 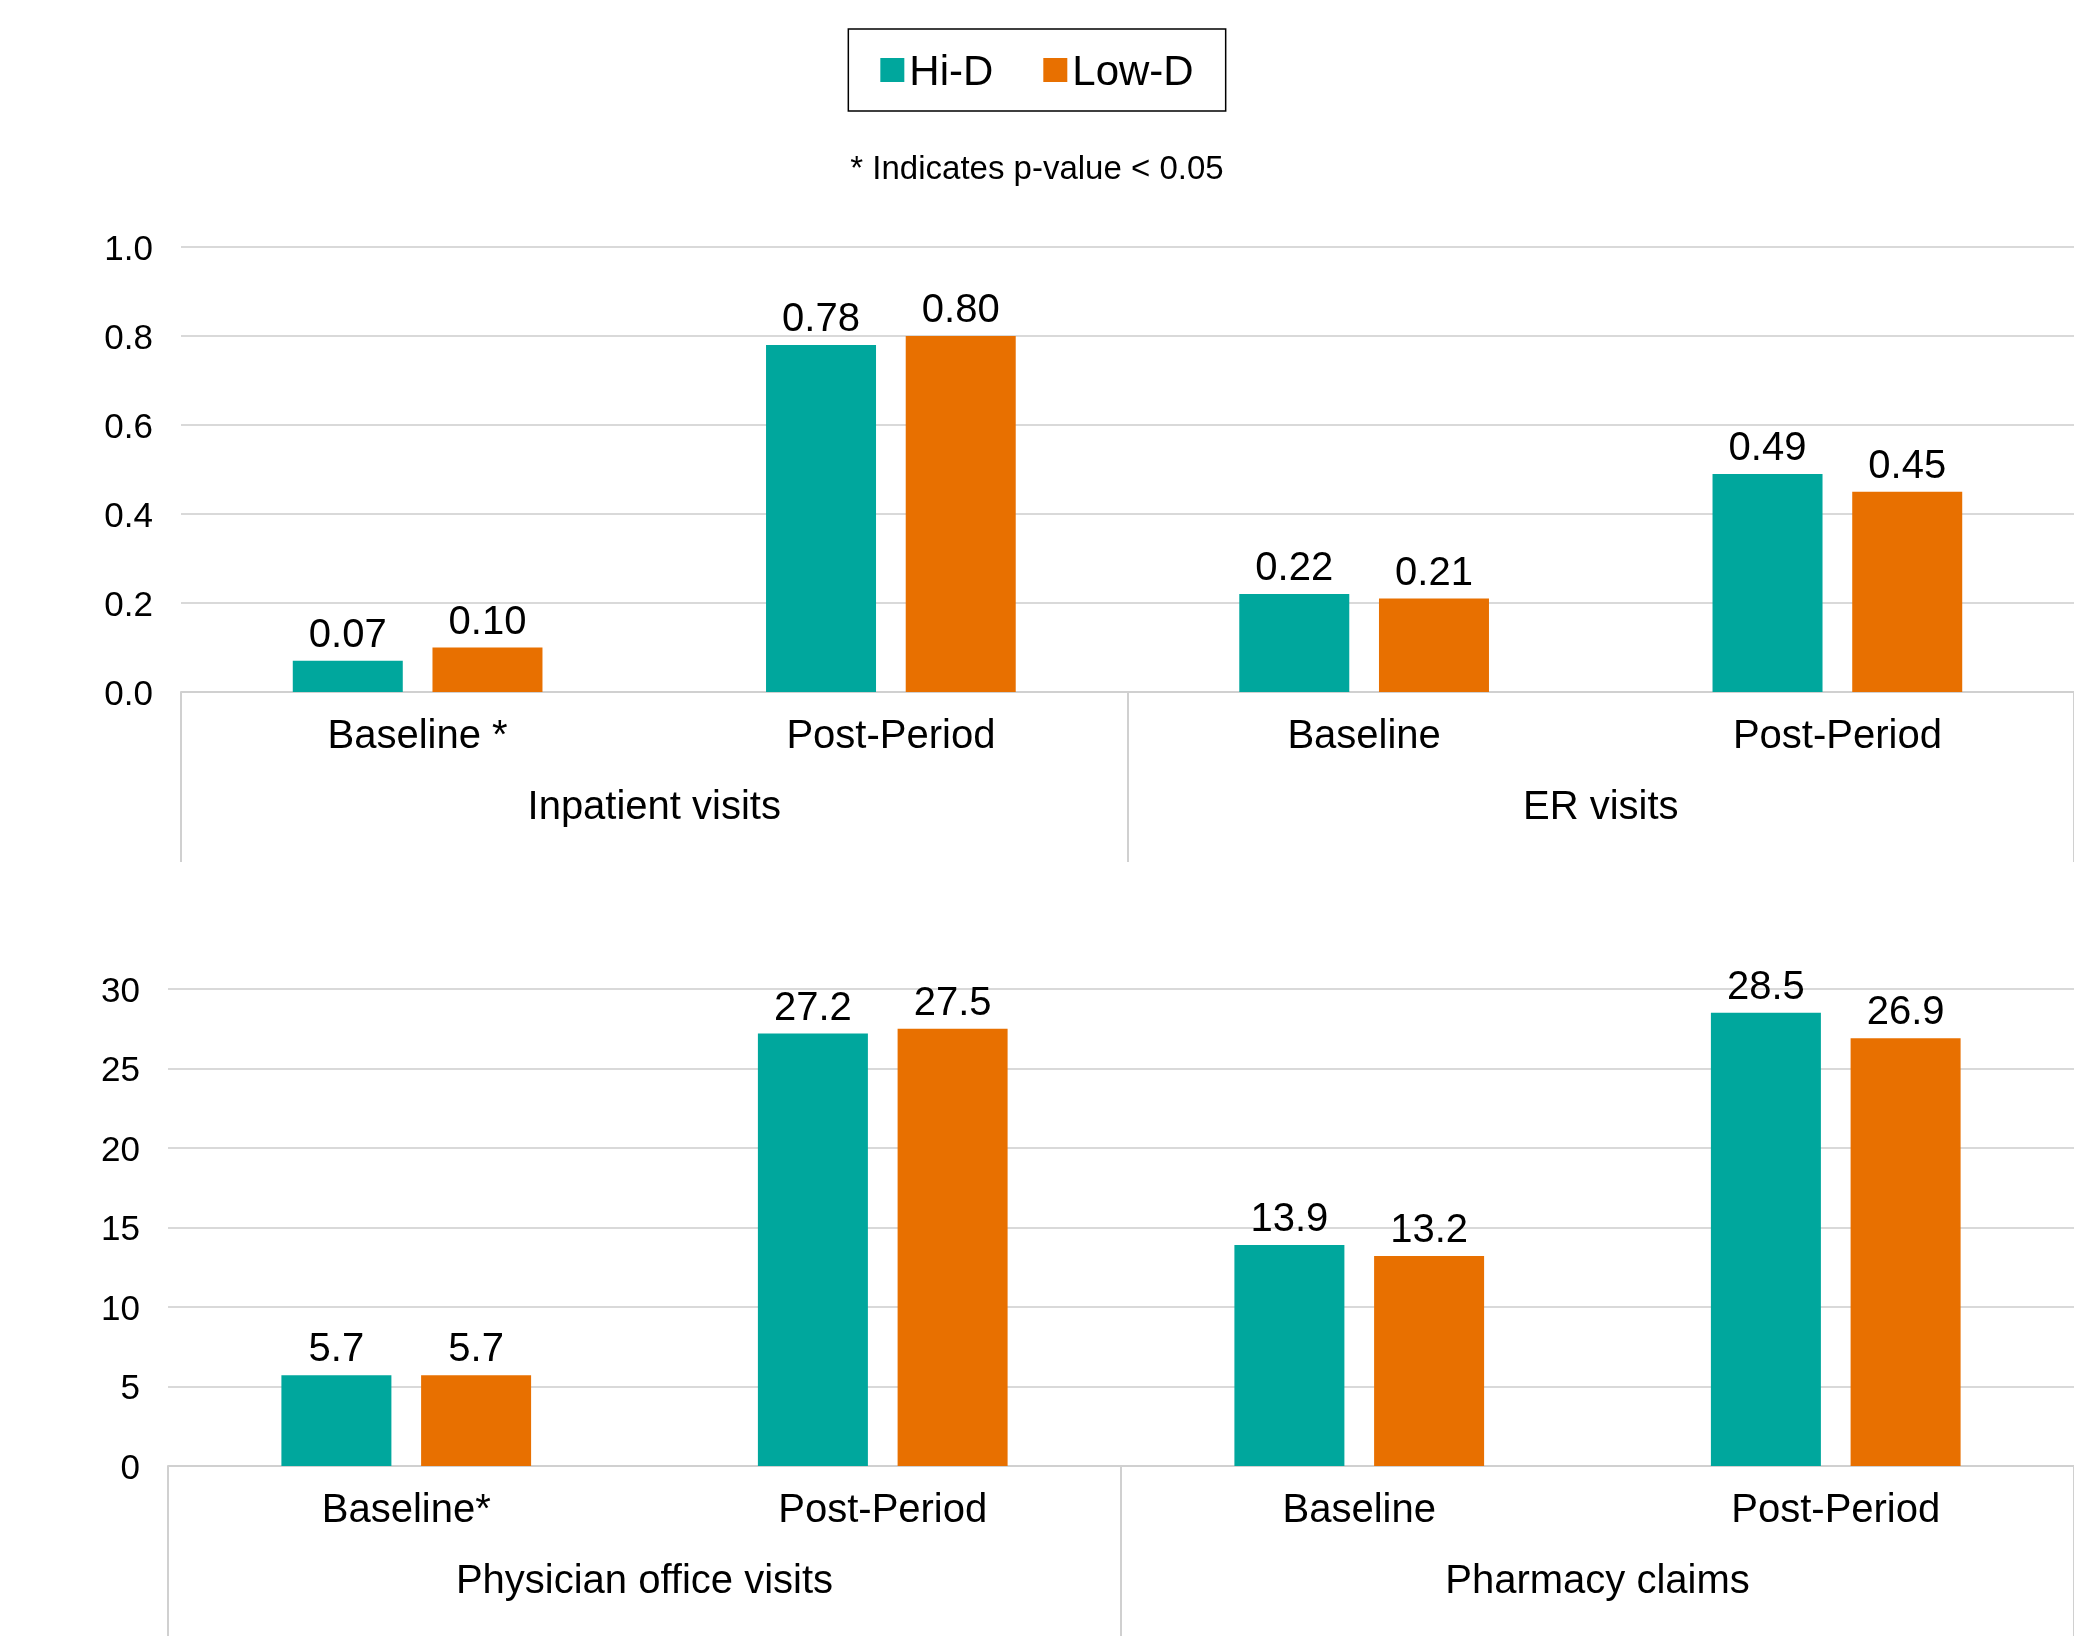 I want to click on y-tick-label: 5, so click(x=130, y=1386).